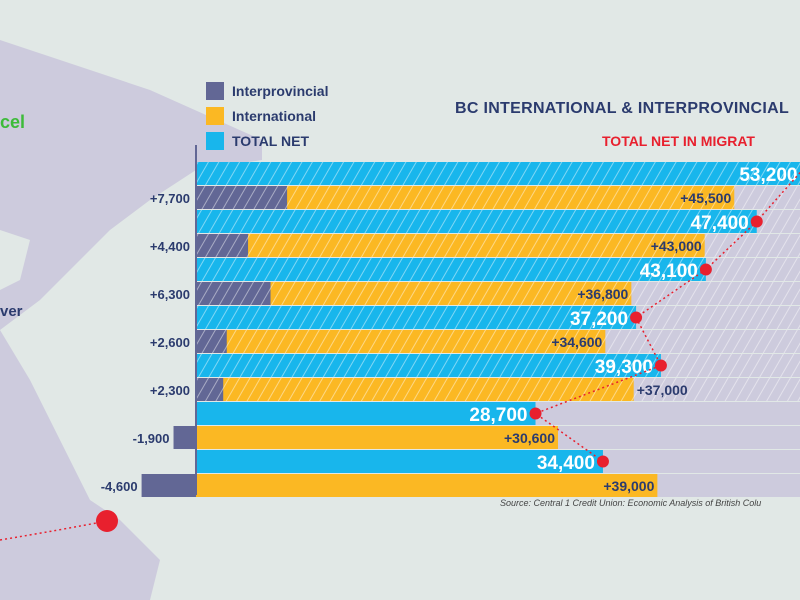 The height and width of the screenshot is (600, 800). I want to click on interprovincial-label: +2,600, so click(170, 342).